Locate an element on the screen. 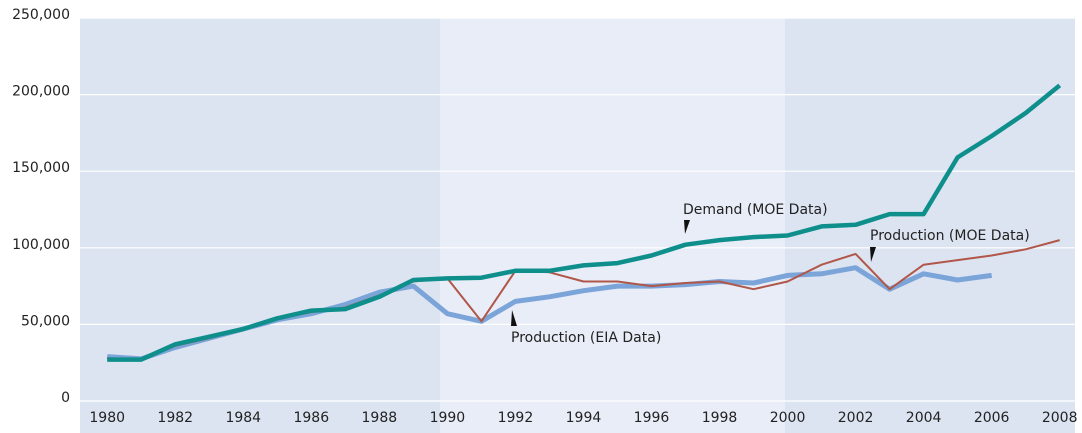 This screenshot has height=433, width=1082. x-tick-label: 1988 is located at coordinates (380, 418).